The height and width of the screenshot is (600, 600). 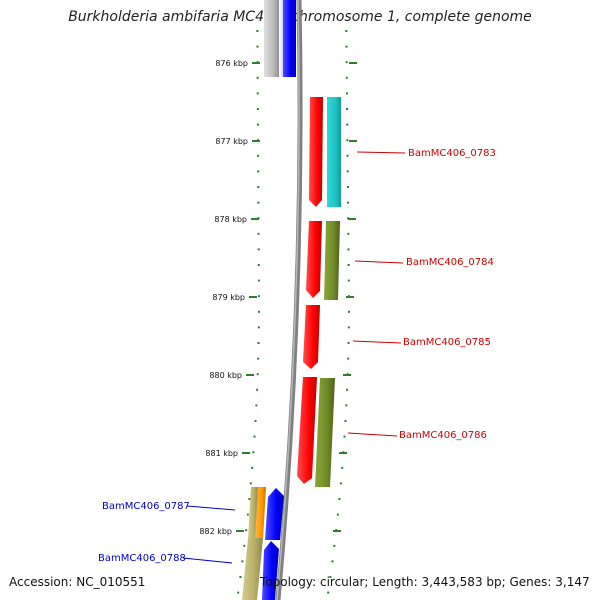 I want to click on gene-label-0786: BamMC406_0786, so click(x=443, y=435).